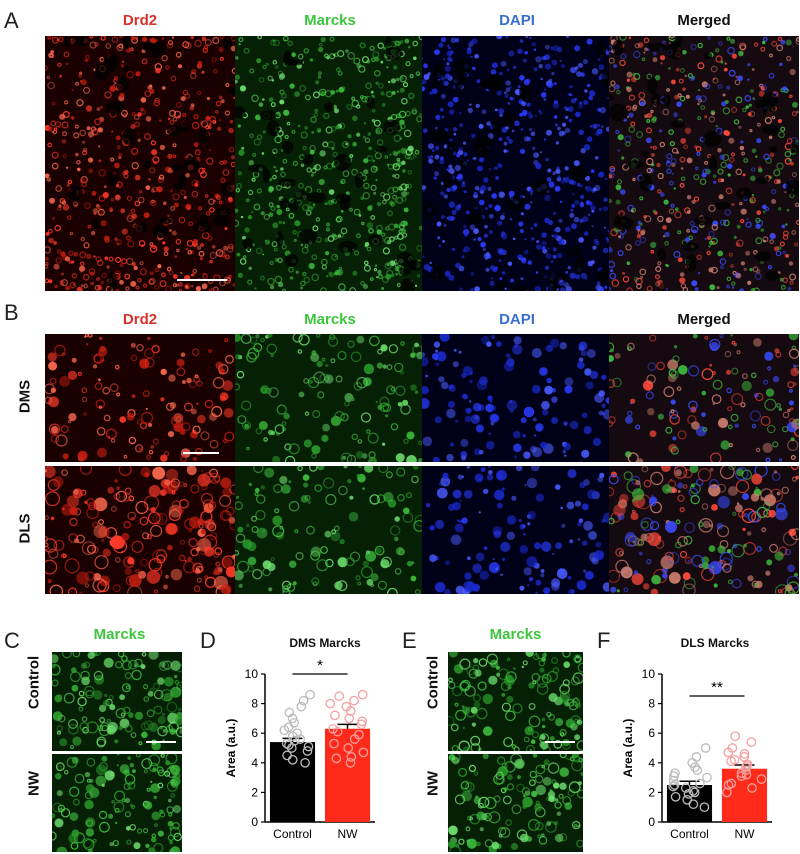 The height and width of the screenshot is (854, 800). I want to click on panel-c-row-label-control: Control, so click(34, 682).